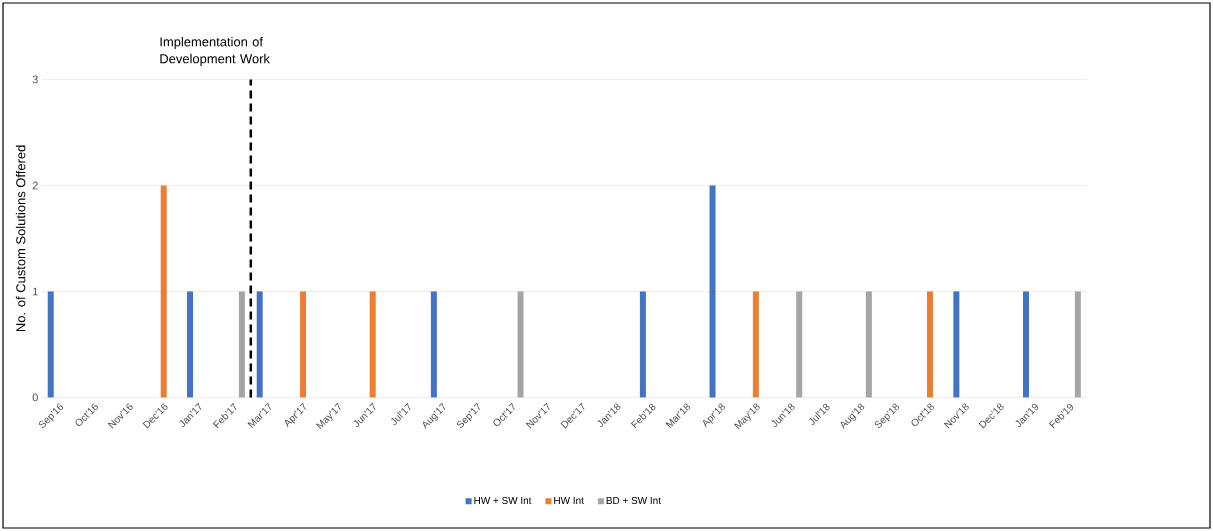 The image size is (1213, 531). What do you see at coordinates (20, 238) in the screenshot?
I see `y-axis-title: No. of Custom Solutions Offered` at bounding box center [20, 238].